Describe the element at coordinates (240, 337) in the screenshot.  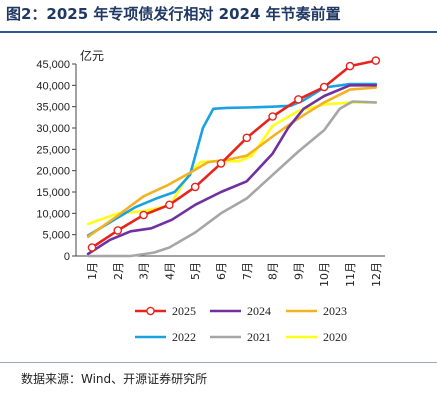
I see `legend-item-2021: 2021` at that location.